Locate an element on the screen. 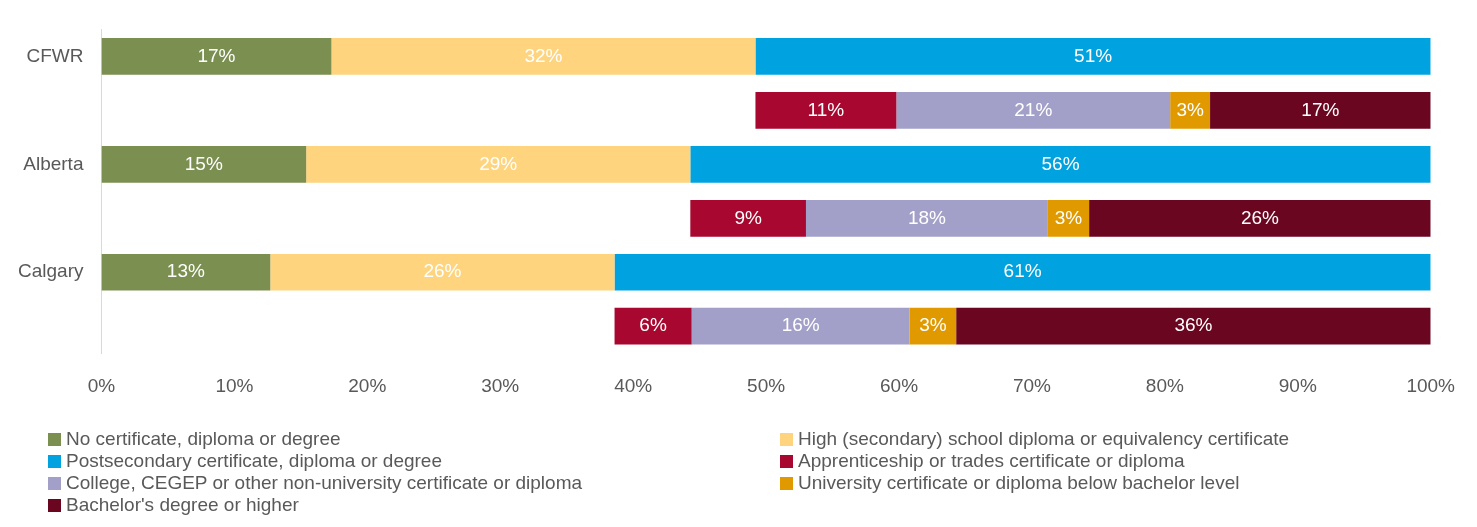  legend-label: University certificate or diploma below bachelor level is located at coordinates (1019, 483).